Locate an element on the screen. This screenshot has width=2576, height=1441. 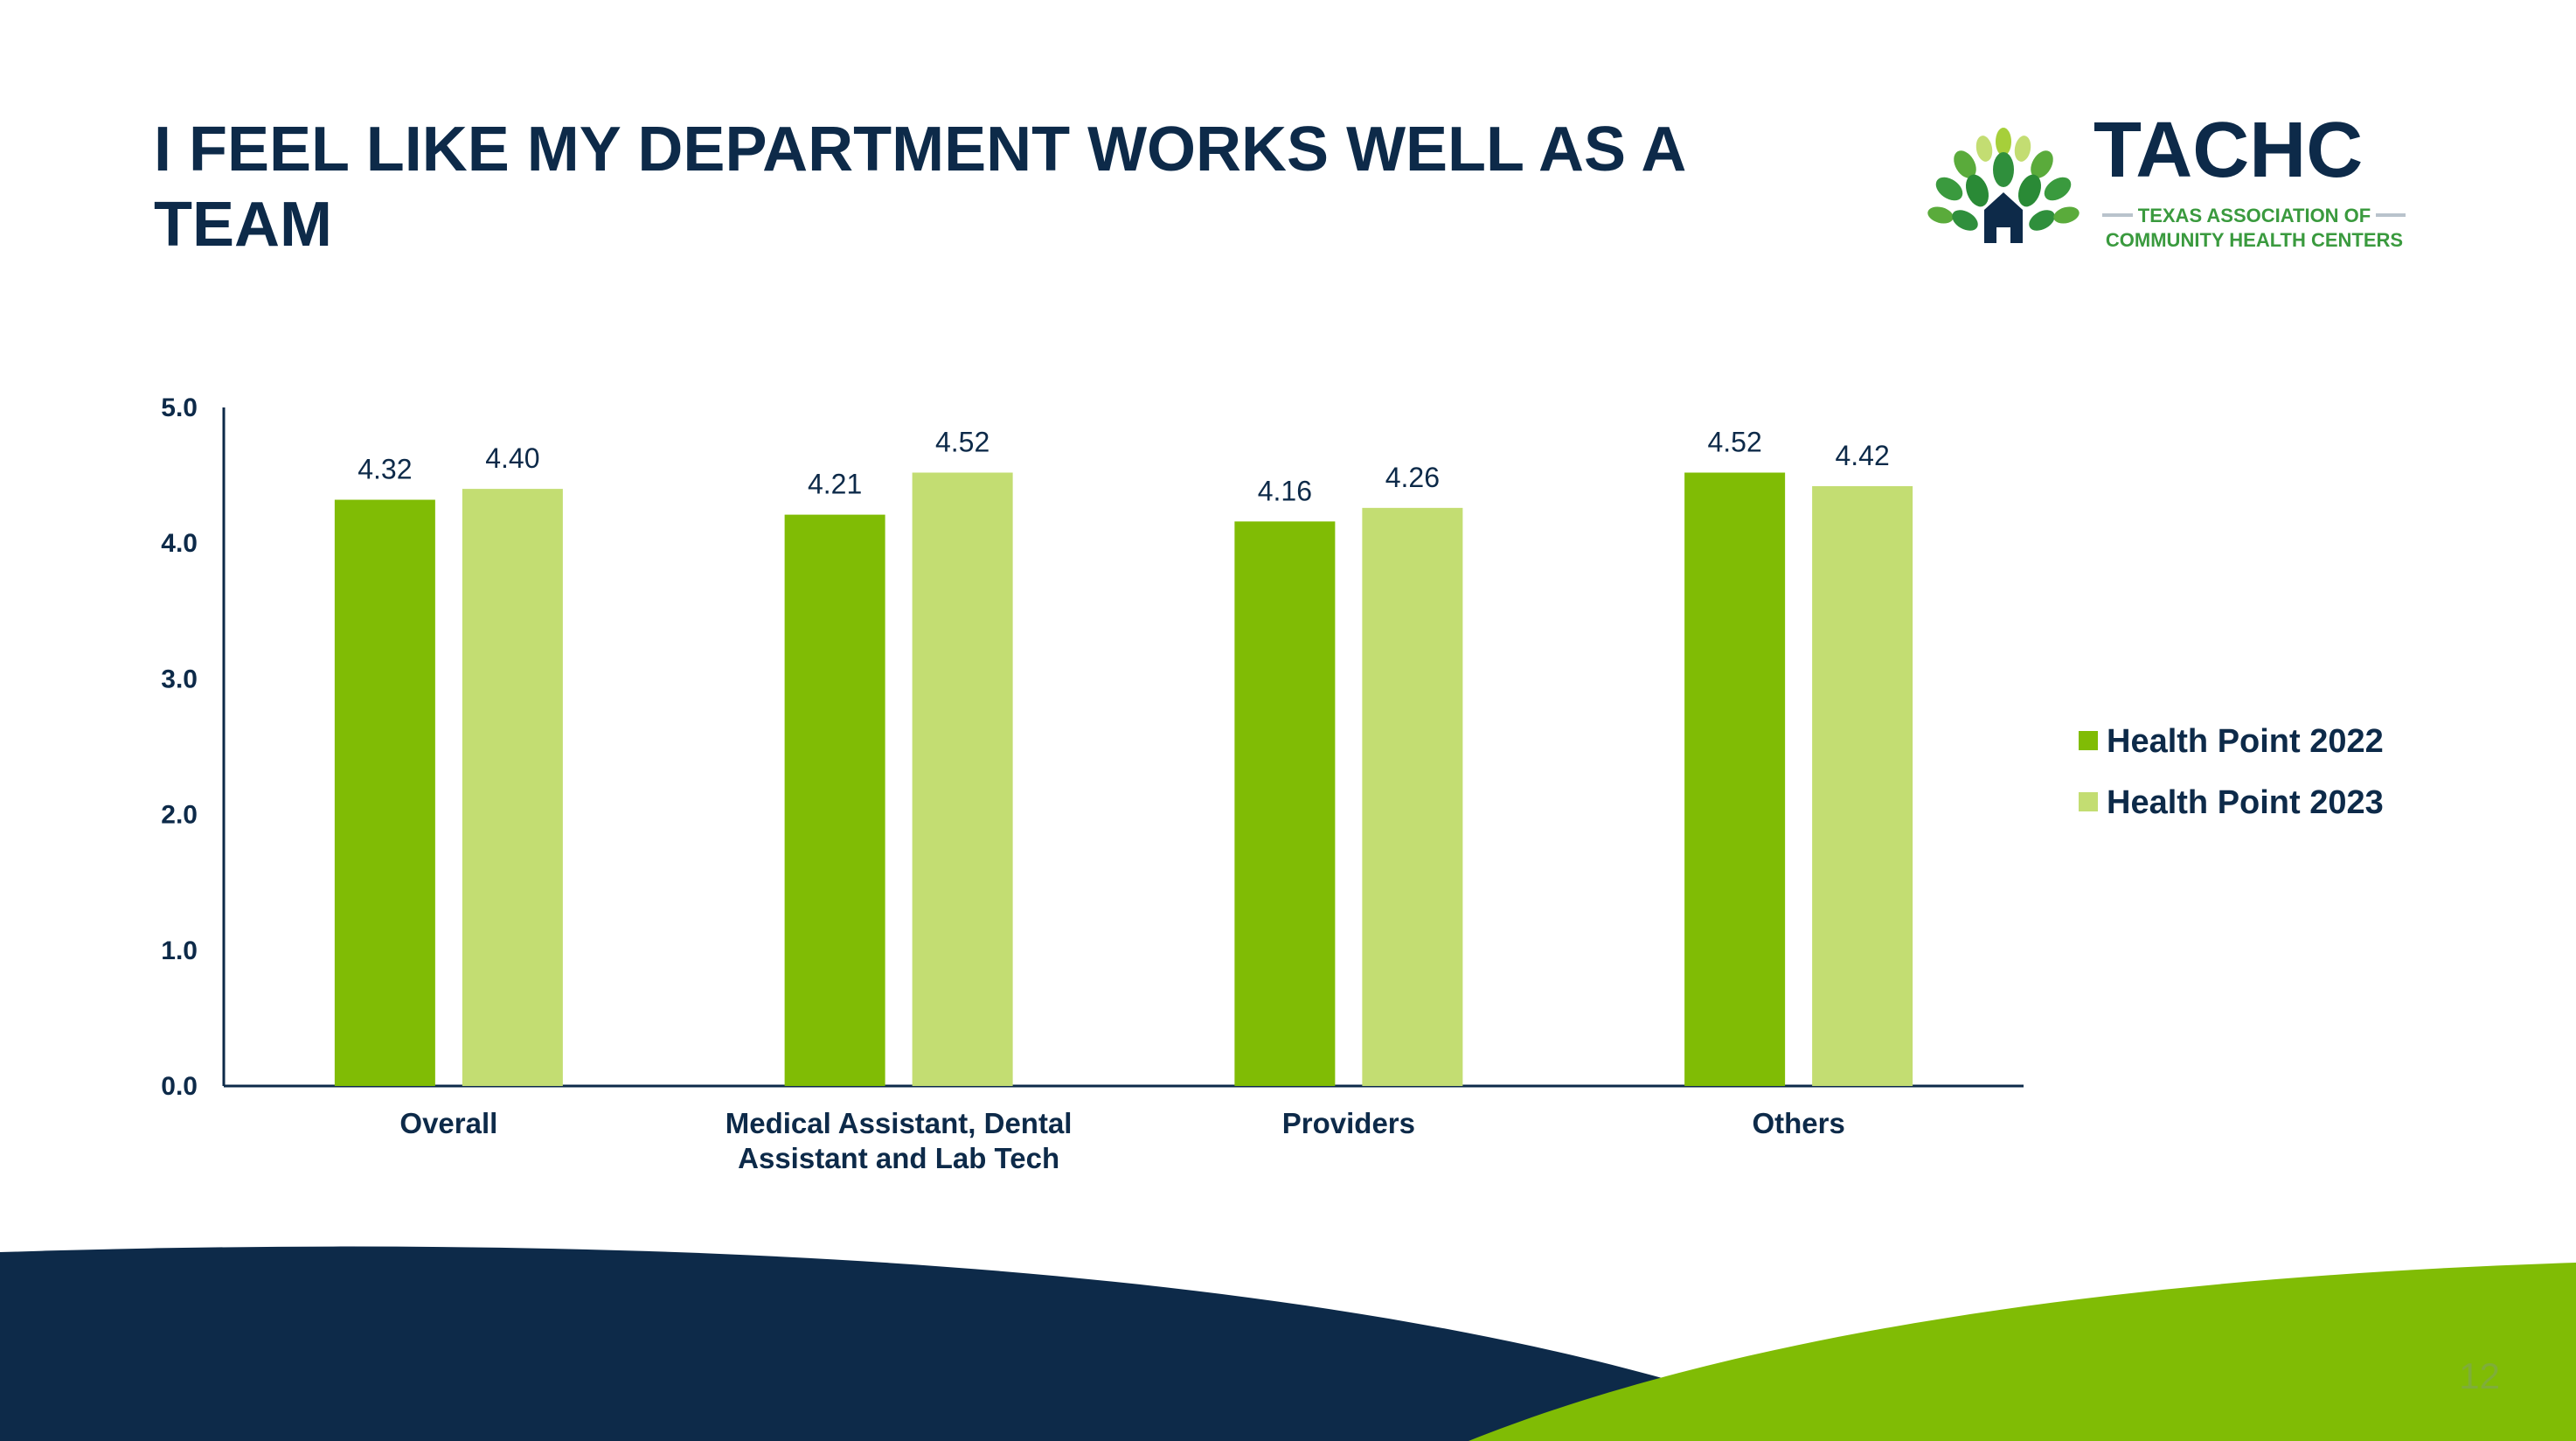
logo-tagline-line2: COMMUNITY HEALTH CENTERS is located at coordinates (2255, 240).